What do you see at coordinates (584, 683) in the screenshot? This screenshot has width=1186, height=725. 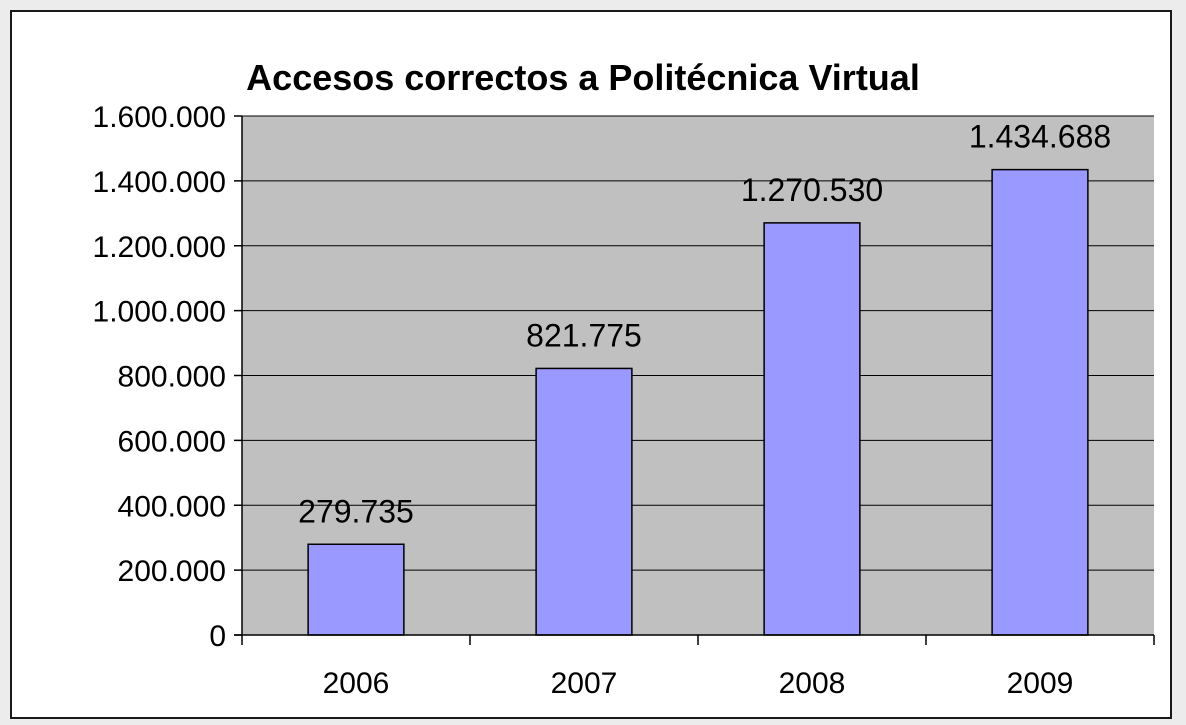 I see `x-tick-label: 2007` at bounding box center [584, 683].